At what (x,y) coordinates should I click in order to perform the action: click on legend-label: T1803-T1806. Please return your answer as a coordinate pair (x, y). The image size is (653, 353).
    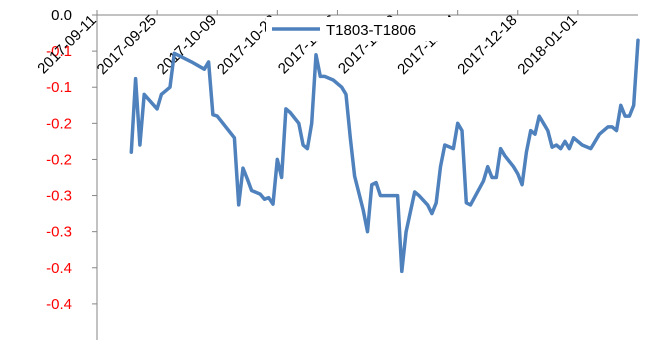
    Looking at the image, I should click on (371, 30).